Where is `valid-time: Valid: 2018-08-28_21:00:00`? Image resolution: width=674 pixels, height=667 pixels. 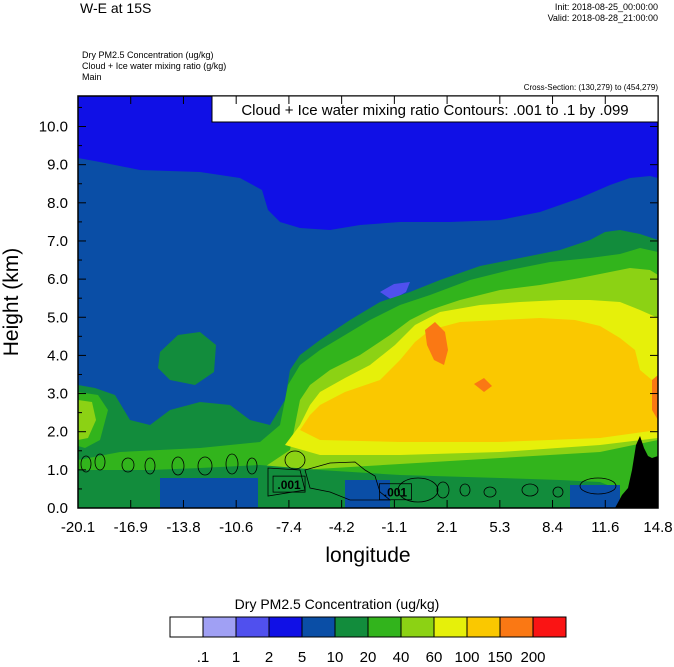 valid-time: Valid: 2018-08-28_21:00:00 is located at coordinates (602, 18).